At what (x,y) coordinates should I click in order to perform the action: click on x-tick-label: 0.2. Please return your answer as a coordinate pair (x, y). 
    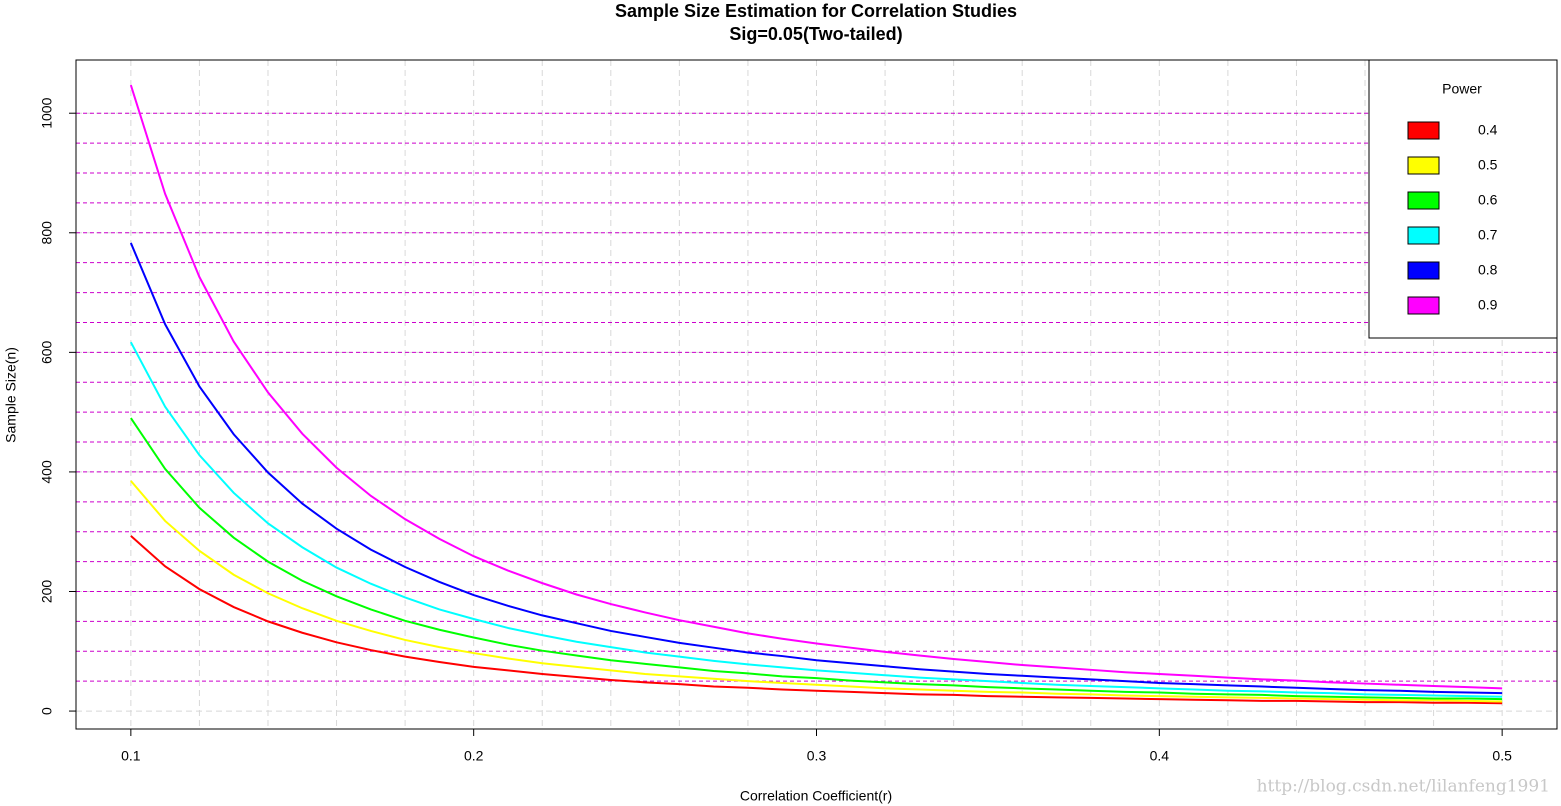
    Looking at the image, I should click on (474, 756).